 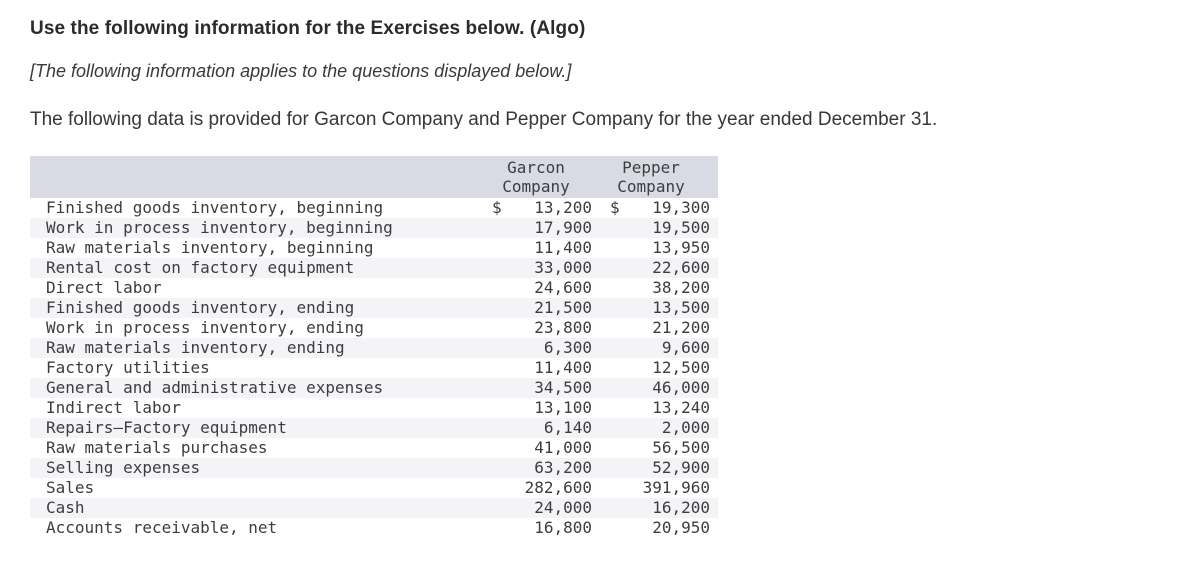 What do you see at coordinates (681, 287) in the screenshot?
I see `pepper-value: 38,200` at bounding box center [681, 287].